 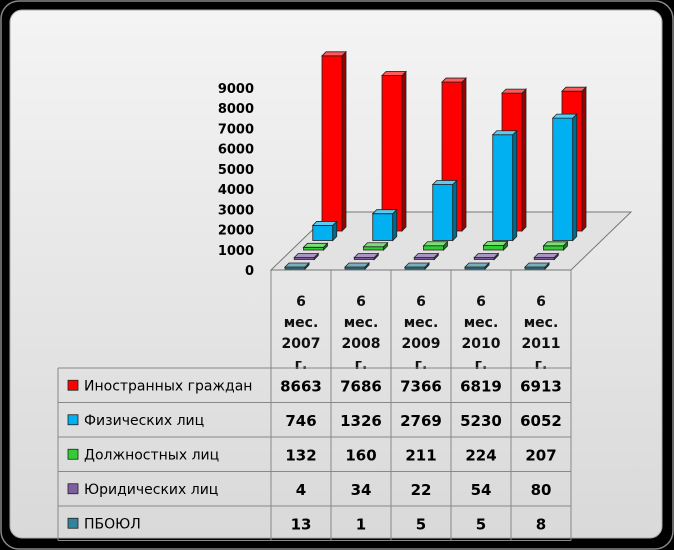 What do you see at coordinates (236, 210) in the screenshot?
I see `y-tick-label: 3000` at bounding box center [236, 210].